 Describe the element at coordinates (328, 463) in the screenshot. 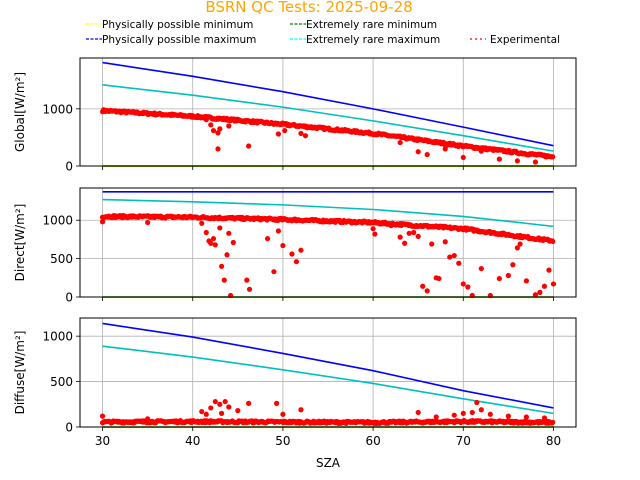

I see `x-axis-label: SZA` at that location.